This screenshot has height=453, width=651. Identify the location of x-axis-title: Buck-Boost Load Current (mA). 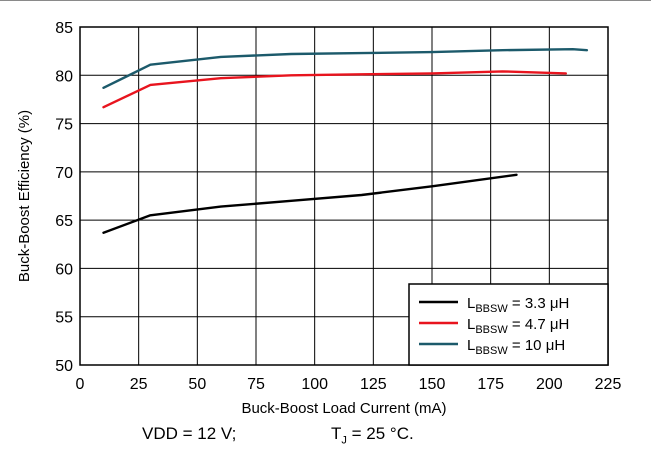
(343, 408).